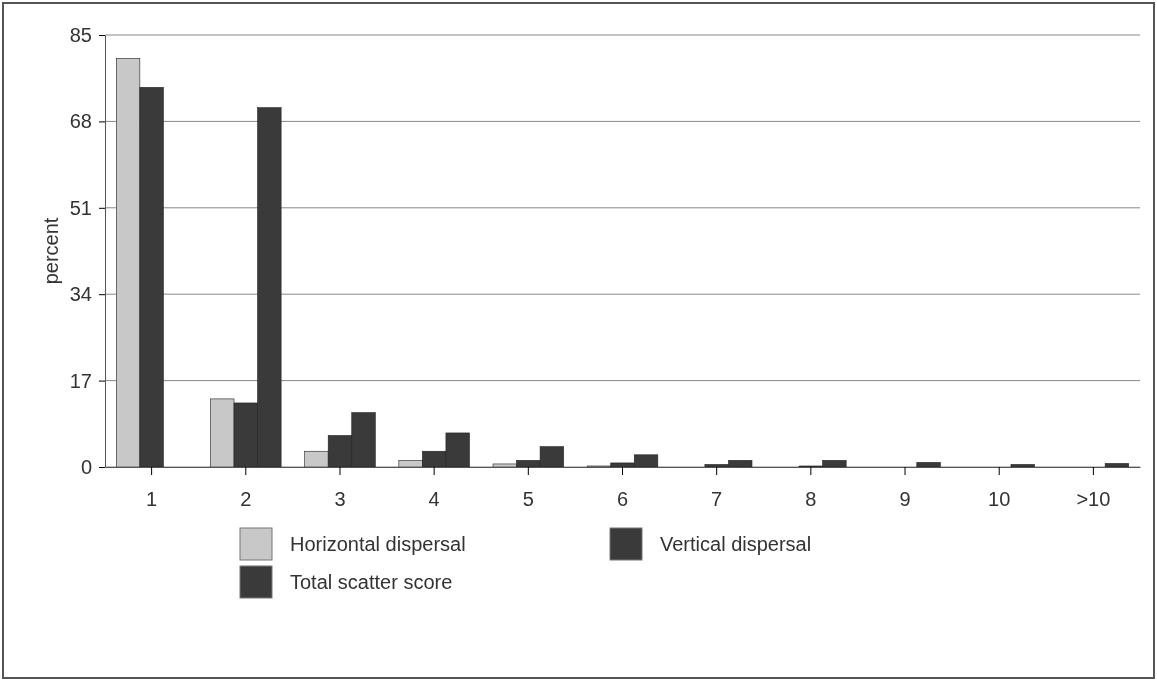 The height and width of the screenshot is (681, 1157). I want to click on y-tick-label: 34, so click(80, 294).